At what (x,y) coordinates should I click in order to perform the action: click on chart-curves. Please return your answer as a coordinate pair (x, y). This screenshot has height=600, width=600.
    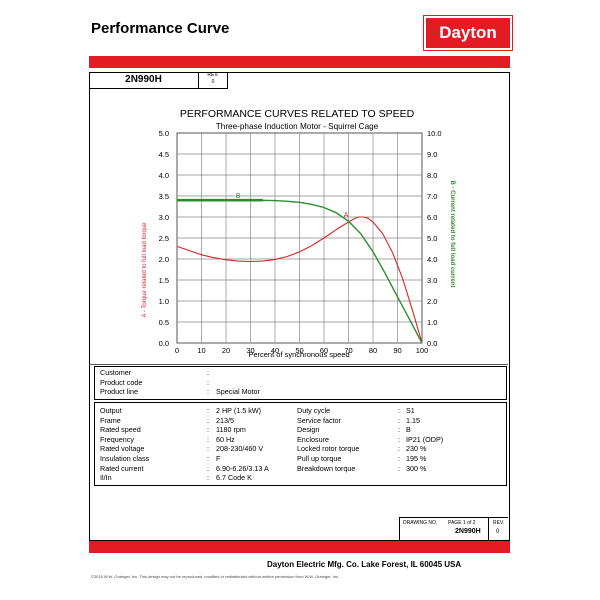
    Looking at the image, I should click on (299, 271).